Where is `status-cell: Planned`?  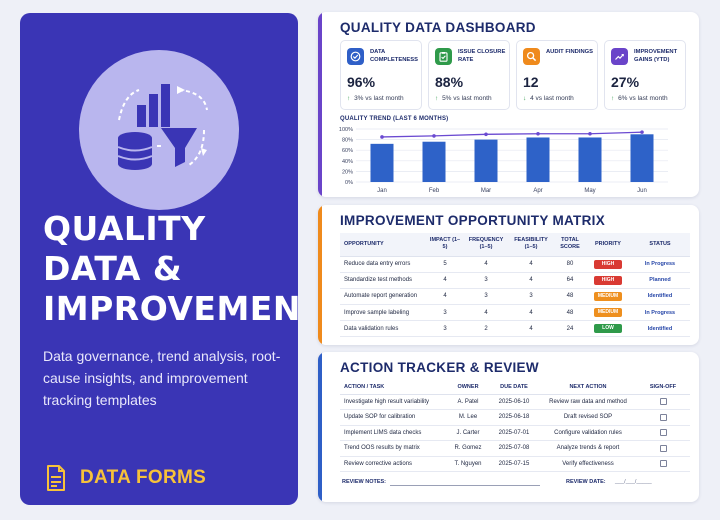
status-cell: Planned is located at coordinates (660, 280).